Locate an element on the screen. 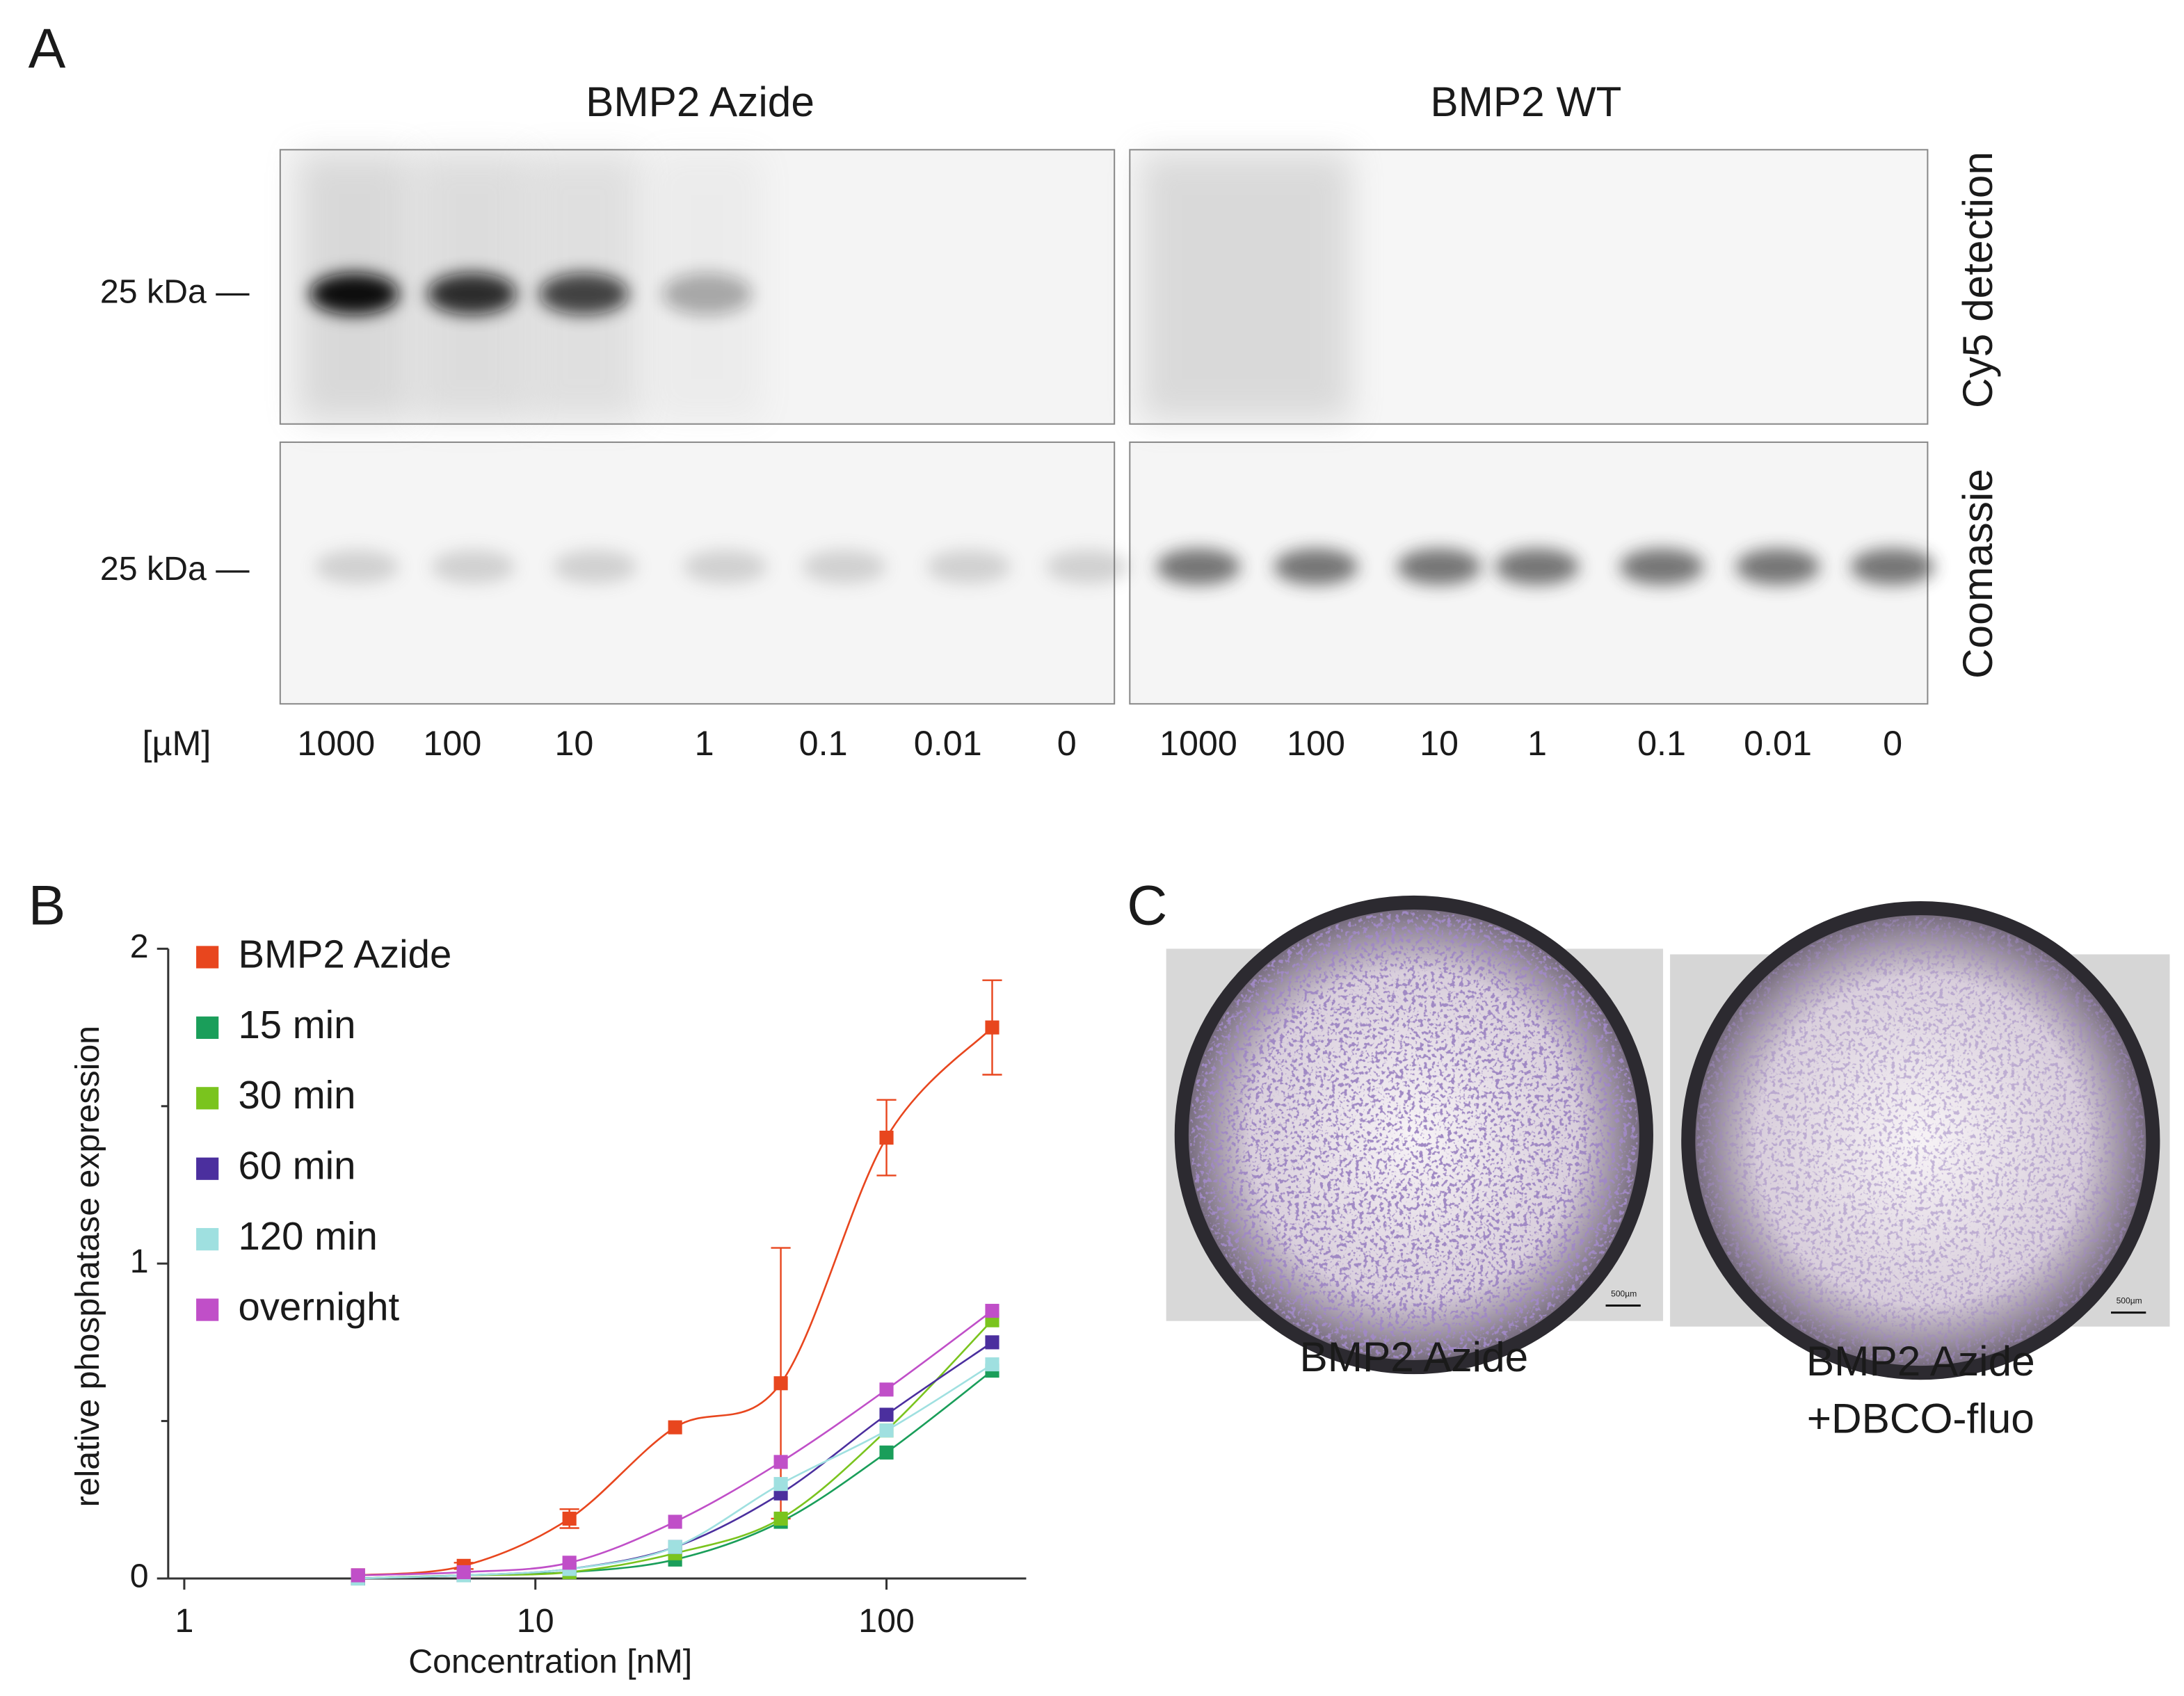 This screenshot has width=2184, height=1696. panel-label: B is located at coordinates (47, 905).